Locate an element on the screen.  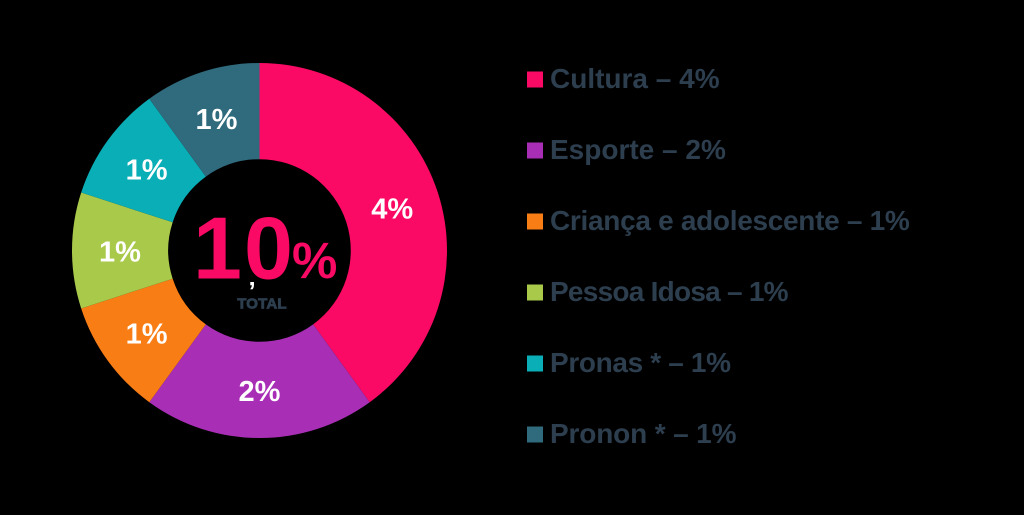
svg-text: 2% is located at coordinates (260, 392).